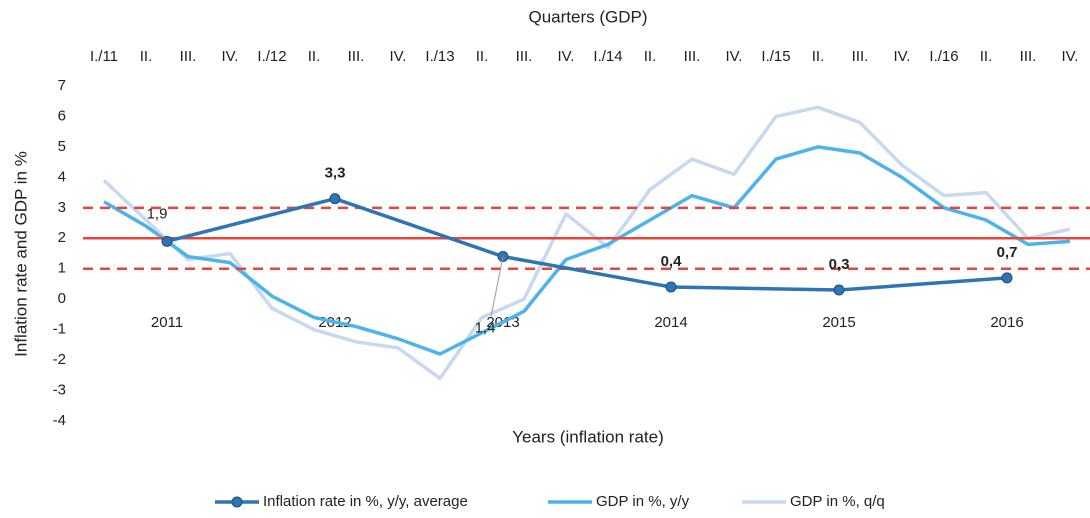 This screenshot has height=518, width=1090. I want to click on y-tick-label: 0, so click(62, 298).